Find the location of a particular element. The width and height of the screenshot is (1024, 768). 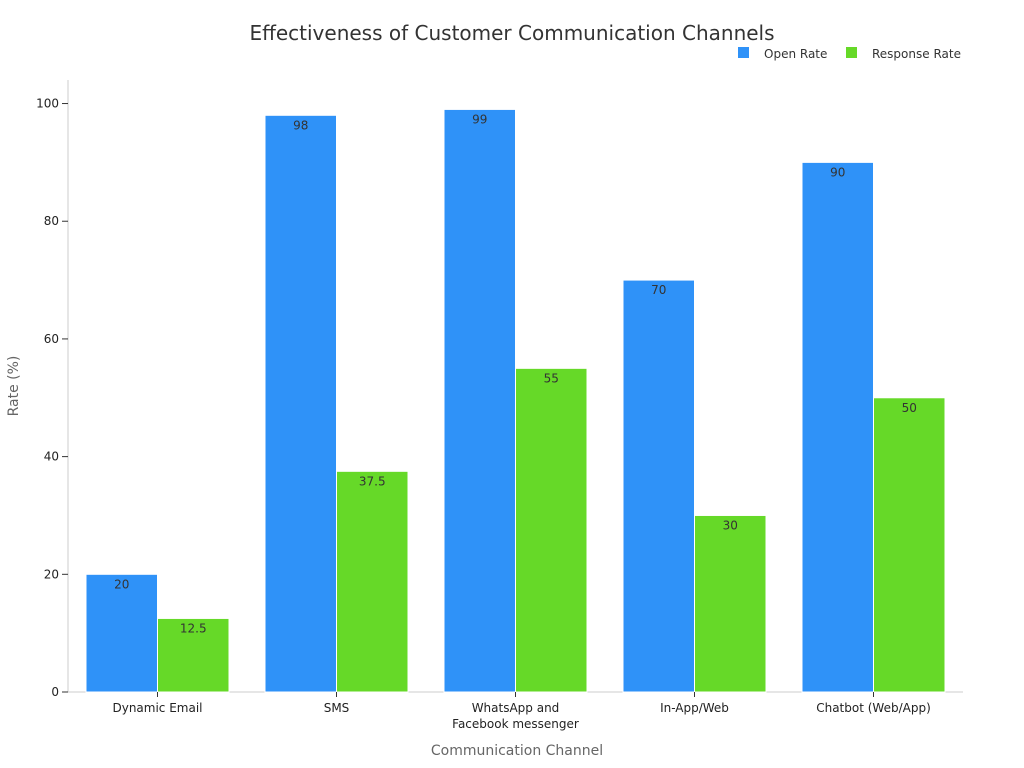

y-axis-title: Rate (%) is located at coordinates (14, 386).